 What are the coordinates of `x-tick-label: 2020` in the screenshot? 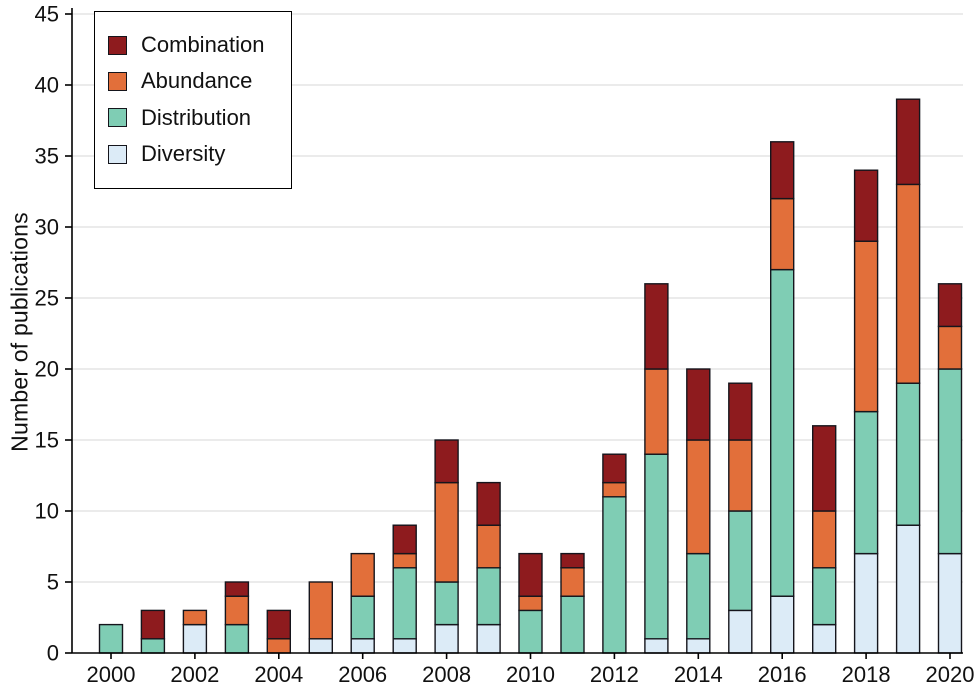 It's located at (950, 674).